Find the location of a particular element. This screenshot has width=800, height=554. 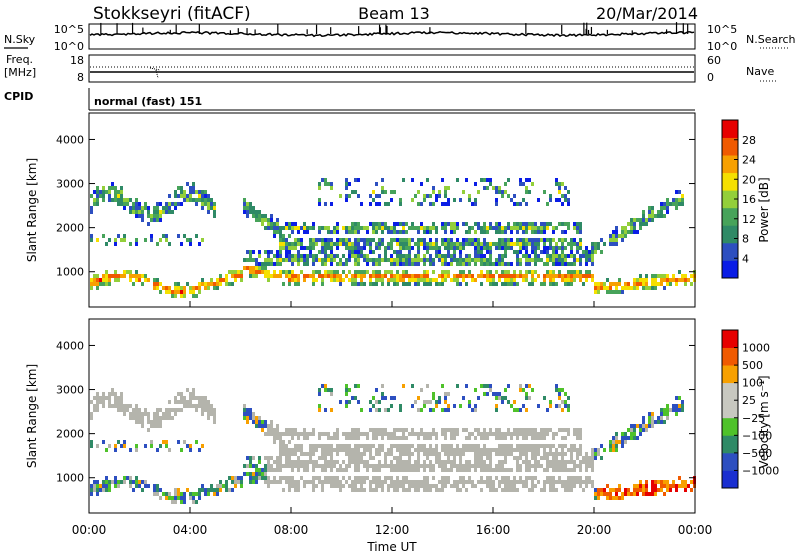

noise-spikes is located at coordinates (394, 28).